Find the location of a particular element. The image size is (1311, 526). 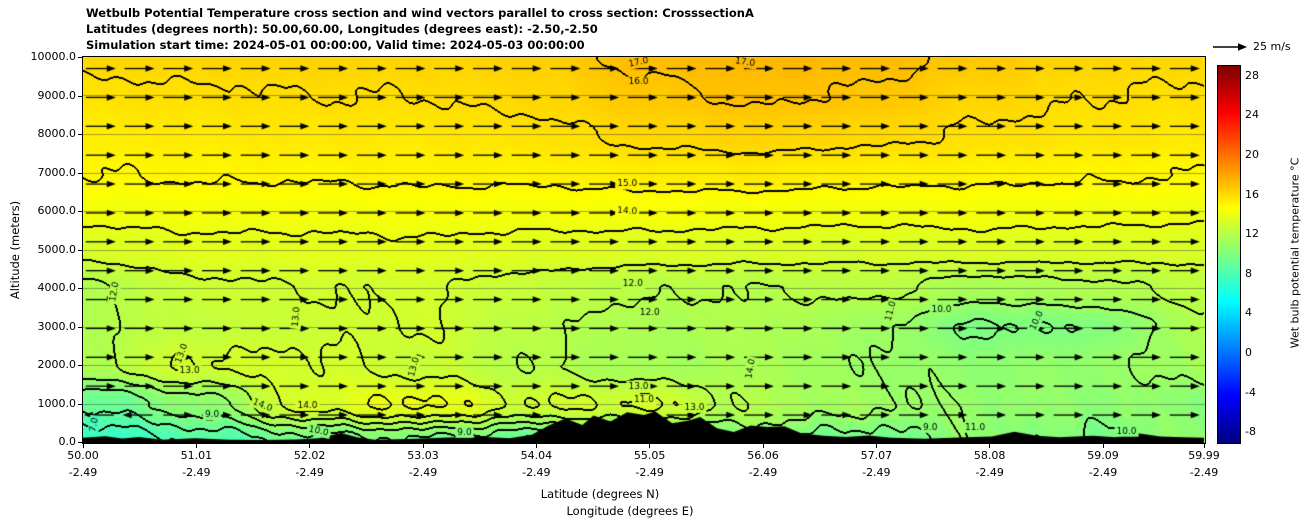

colorbar-tick-label: 24 is located at coordinates (1252, 115).